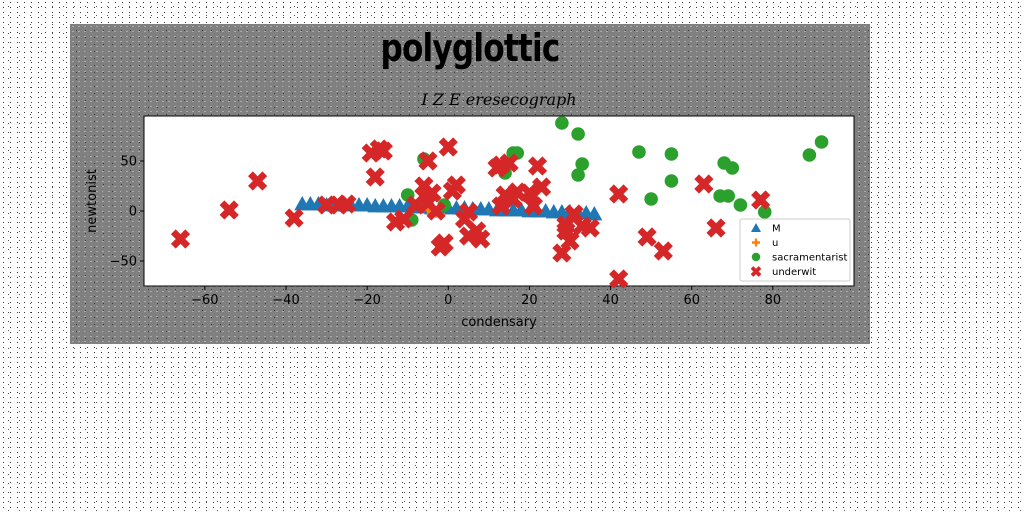 This screenshot has width=1024, height=512. What do you see at coordinates (610, 300) in the screenshot?
I see `x-tick-label-5: 40` at bounding box center [610, 300].